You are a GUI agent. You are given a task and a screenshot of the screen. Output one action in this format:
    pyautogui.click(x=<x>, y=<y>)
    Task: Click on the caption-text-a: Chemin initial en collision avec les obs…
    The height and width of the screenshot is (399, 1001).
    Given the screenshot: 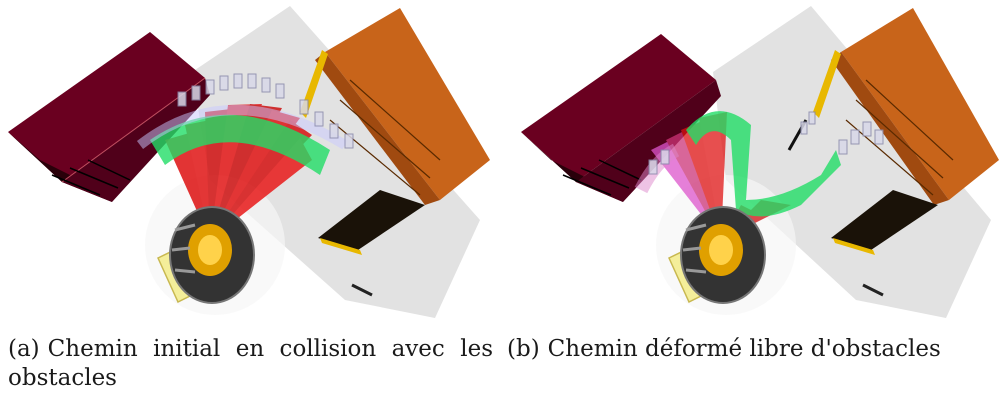 What is the action you would take?
    pyautogui.click(x=250, y=363)
    